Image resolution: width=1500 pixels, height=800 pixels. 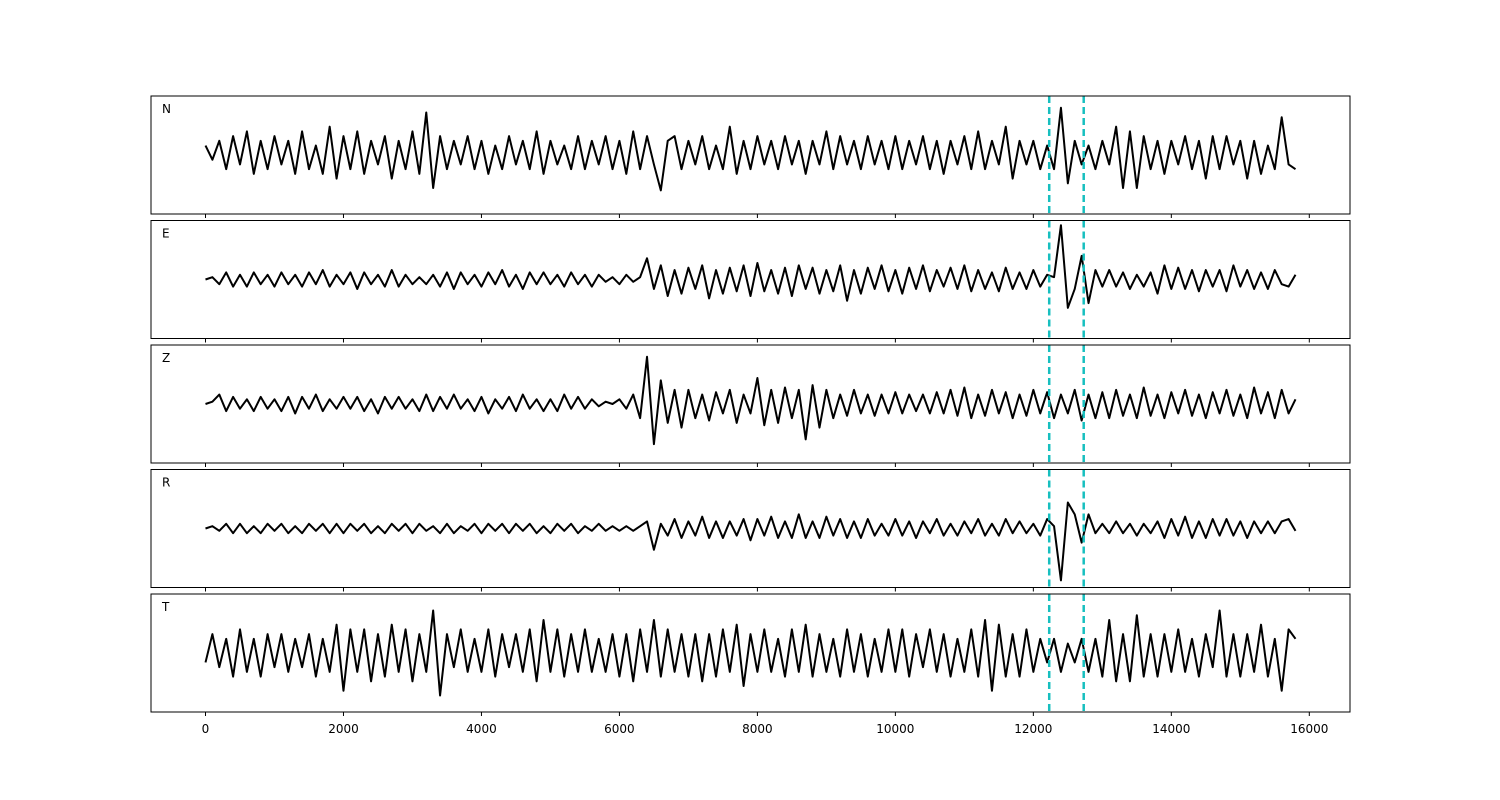 I want to click on x-tick-label: 6000, so click(x=619, y=729).